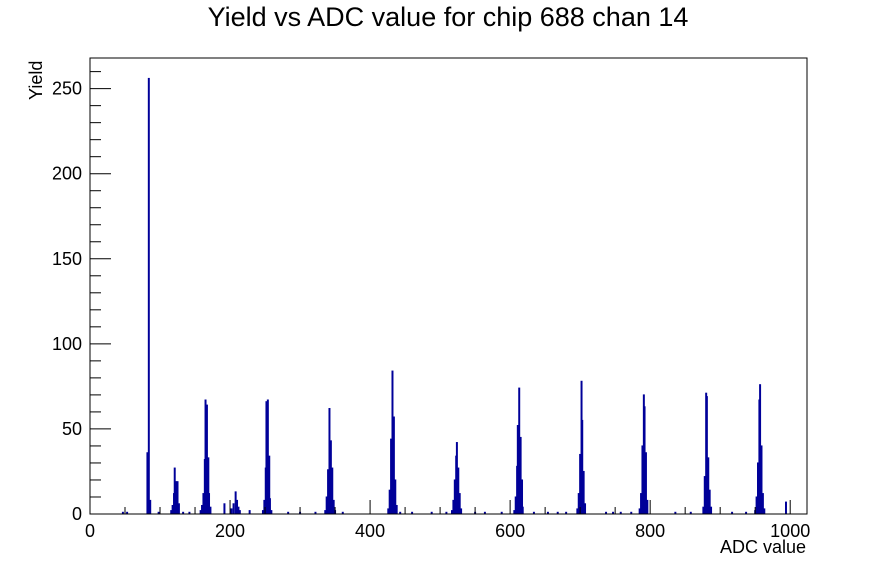 The width and height of the screenshot is (896, 572). Describe the element at coordinates (447, 520) in the screenshot. I see `x-axis-ticks: 0 200 400 600 800 1000` at that location.